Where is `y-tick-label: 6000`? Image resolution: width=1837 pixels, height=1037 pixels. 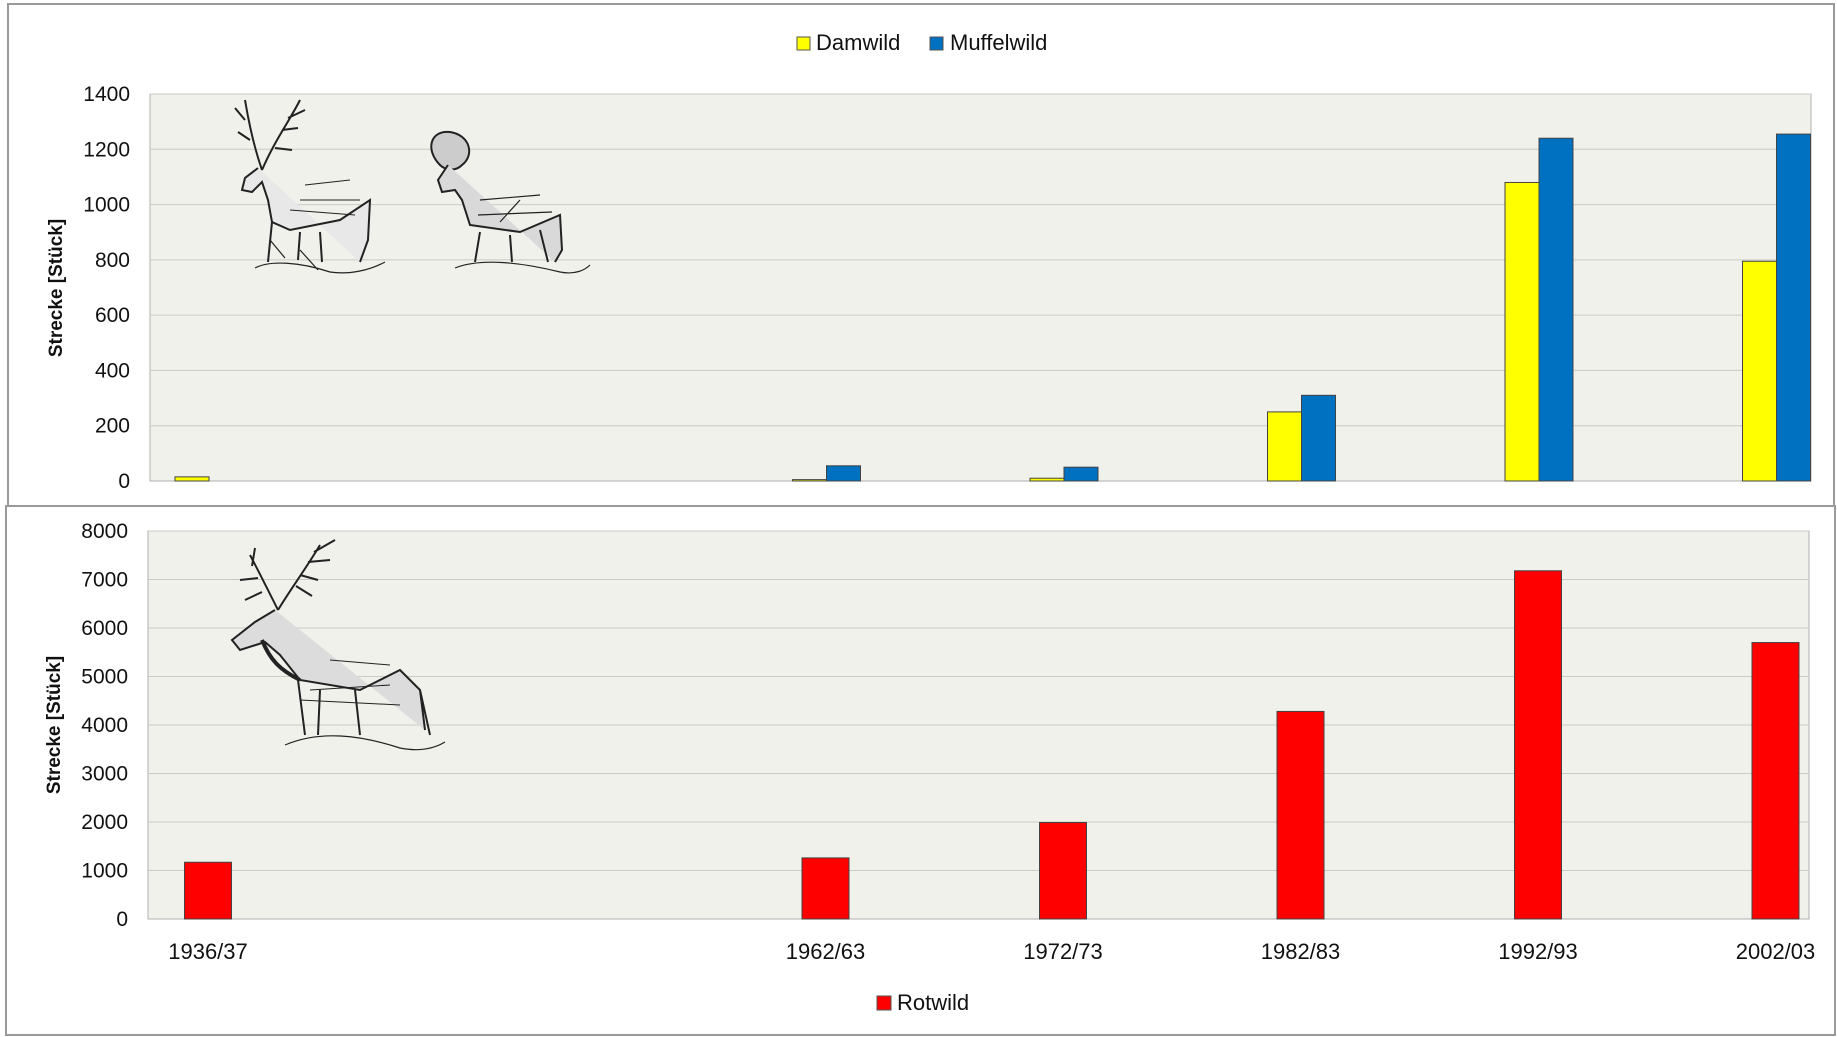
y-tick-label: 6000 is located at coordinates (104, 628).